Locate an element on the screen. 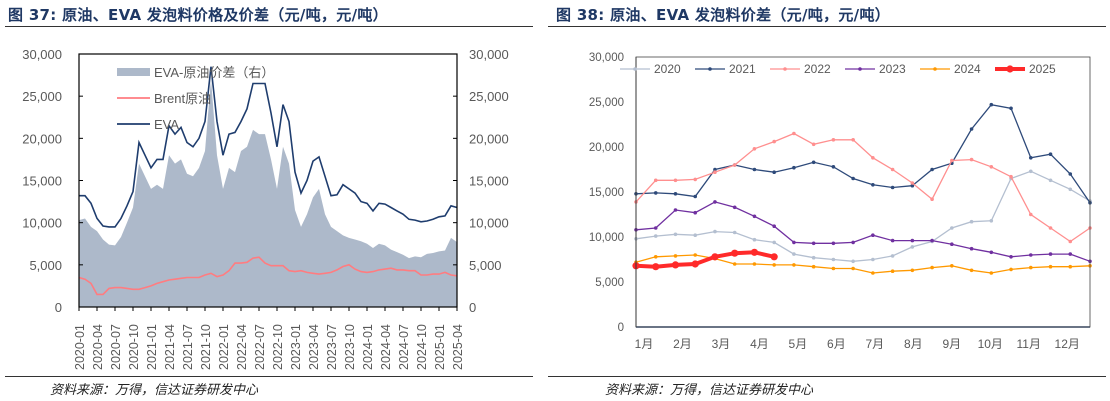  series-line-eva is located at coordinates (268, 147).